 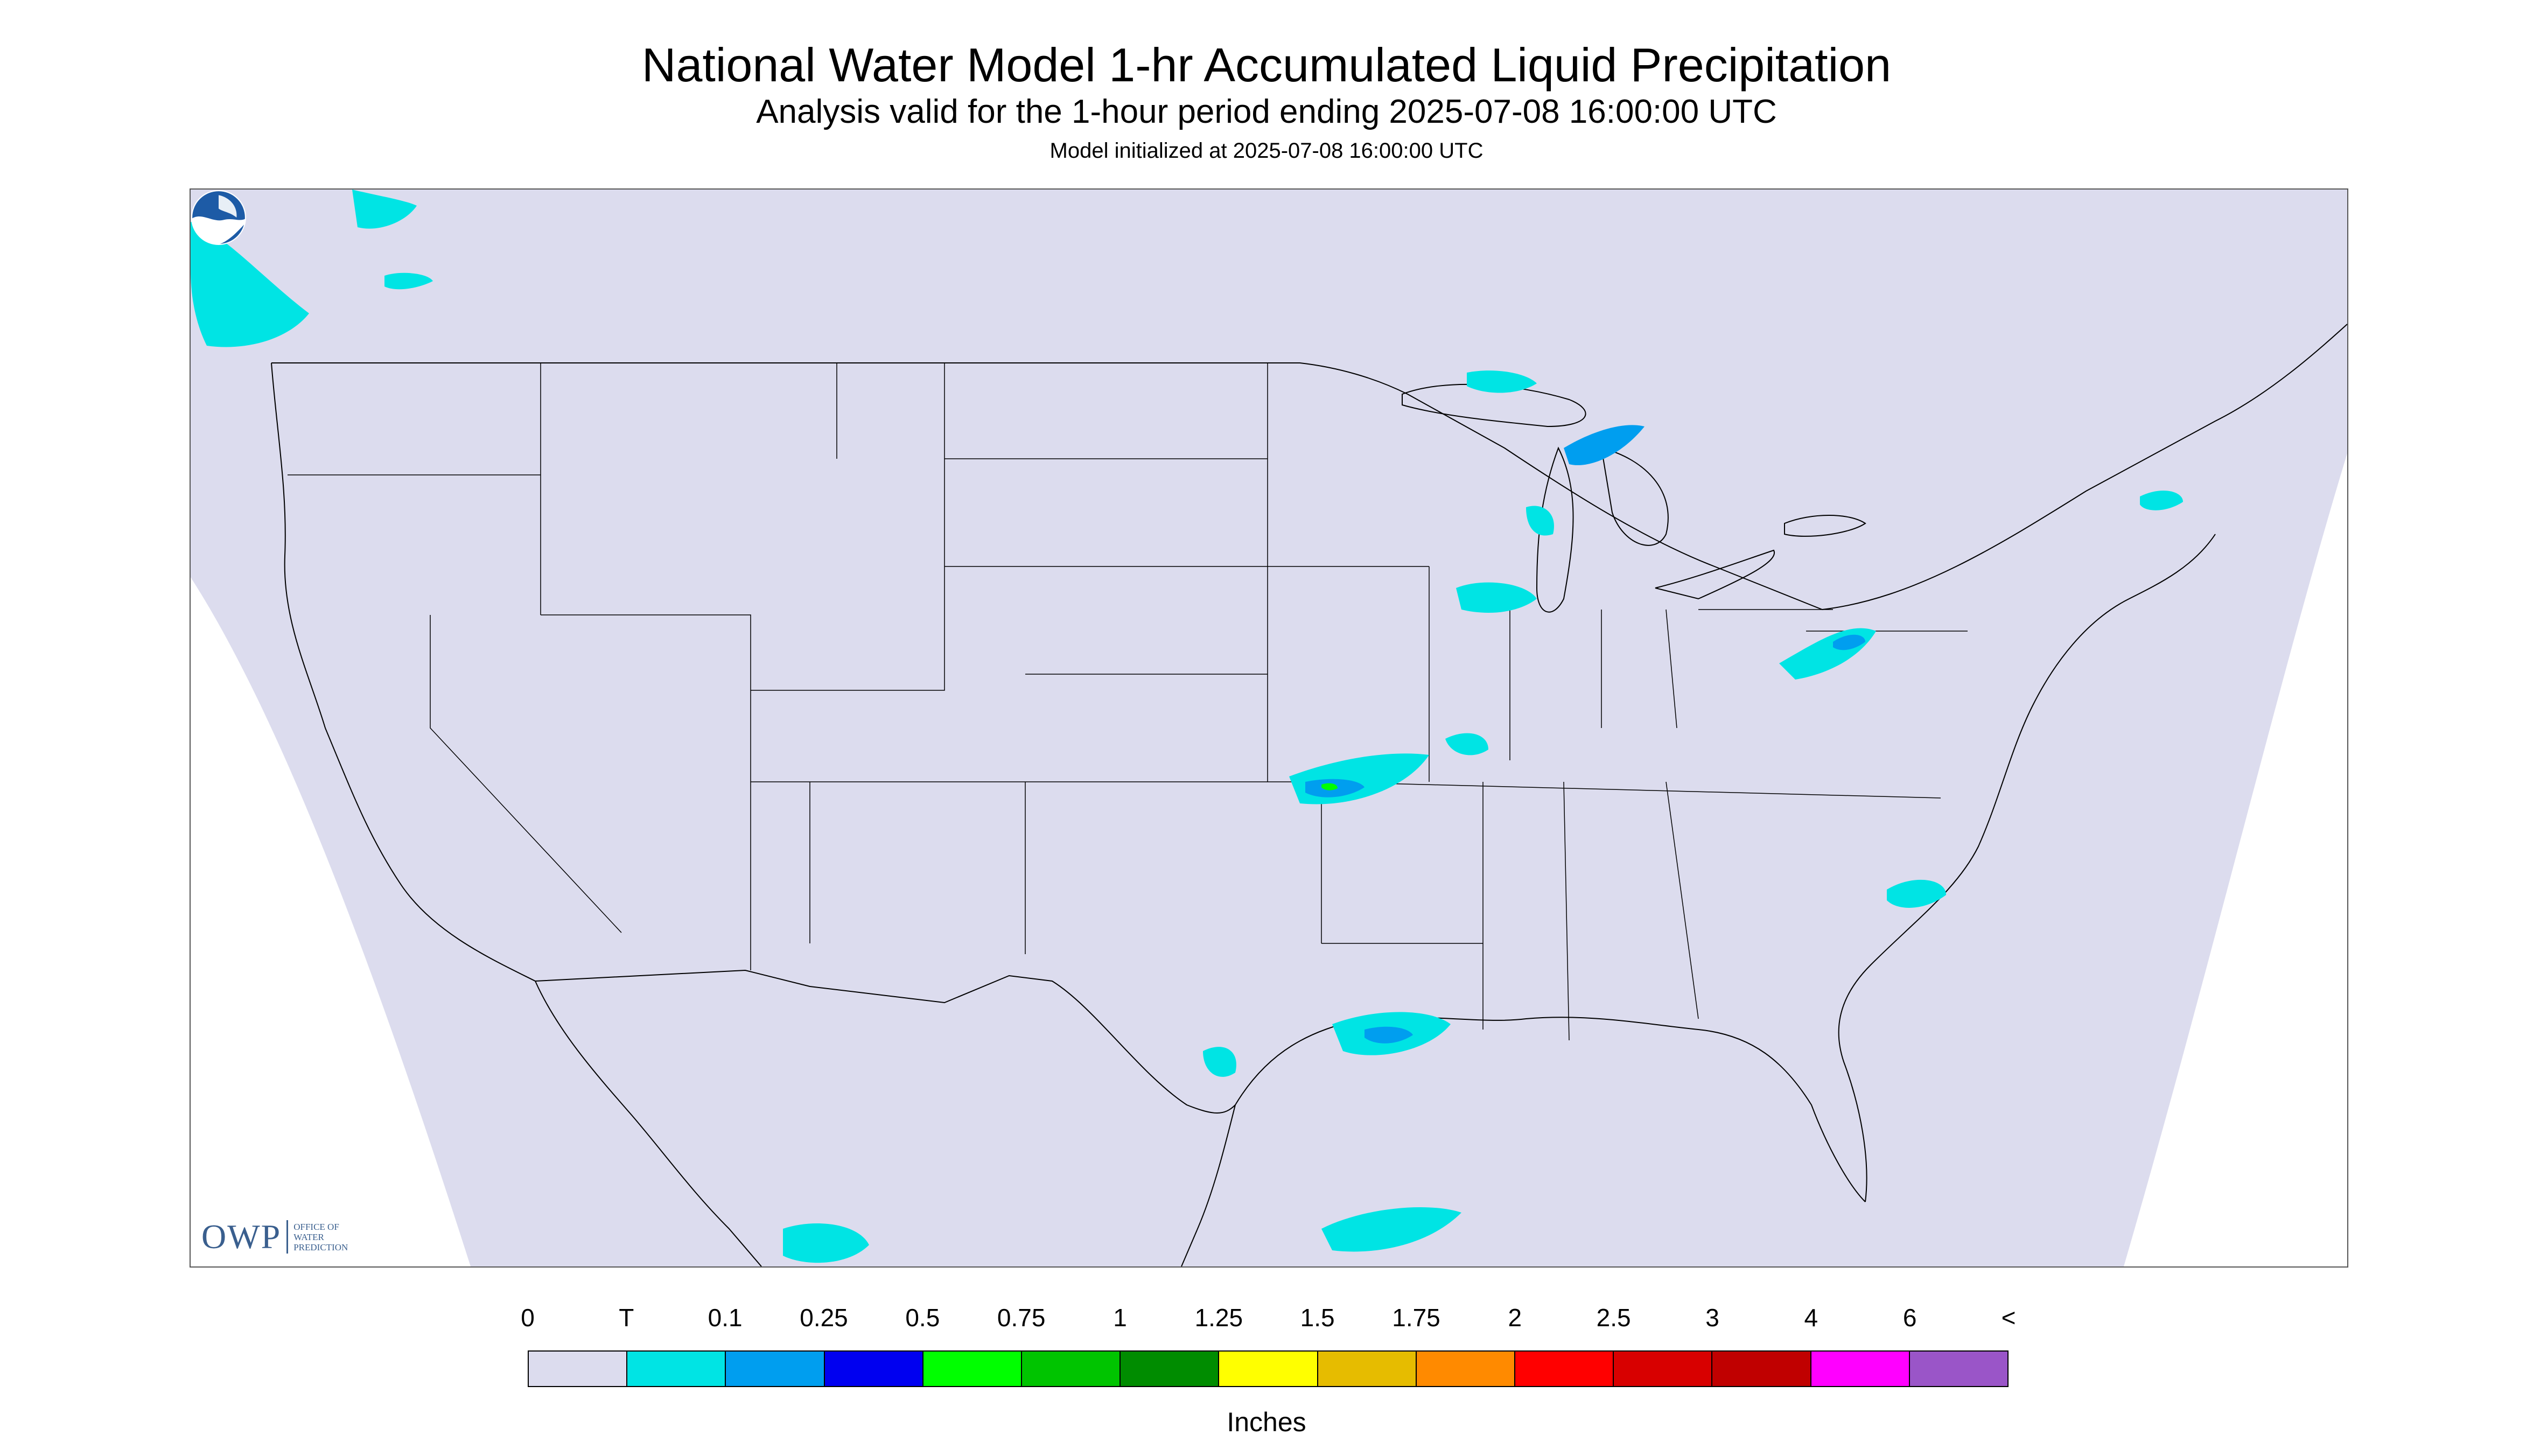 What do you see at coordinates (320, 1236) in the screenshot?
I see `owp-logo-text: OFFICE OF WATER PREDICTION` at bounding box center [320, 1236].